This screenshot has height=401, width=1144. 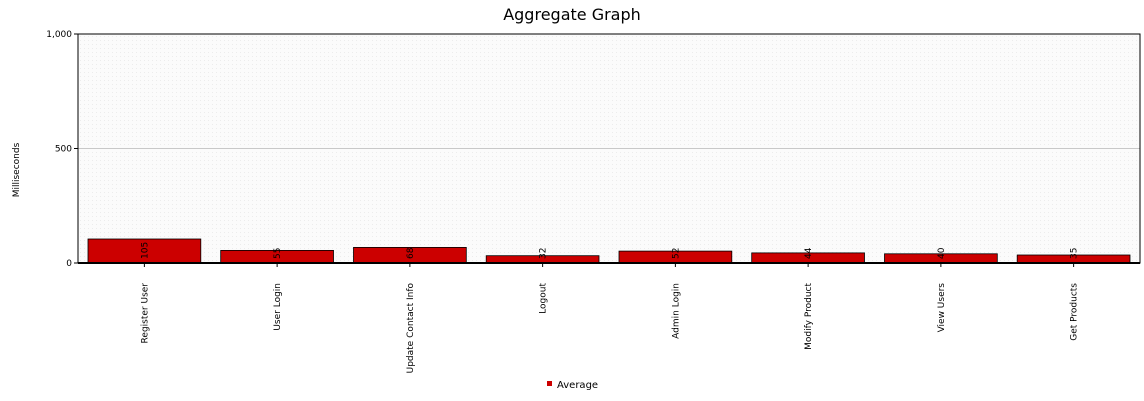 What do you see at coordinates (544, 298) in the screenshot?
I see `x-tick-label: Logout` at bounding box center [544, 298].